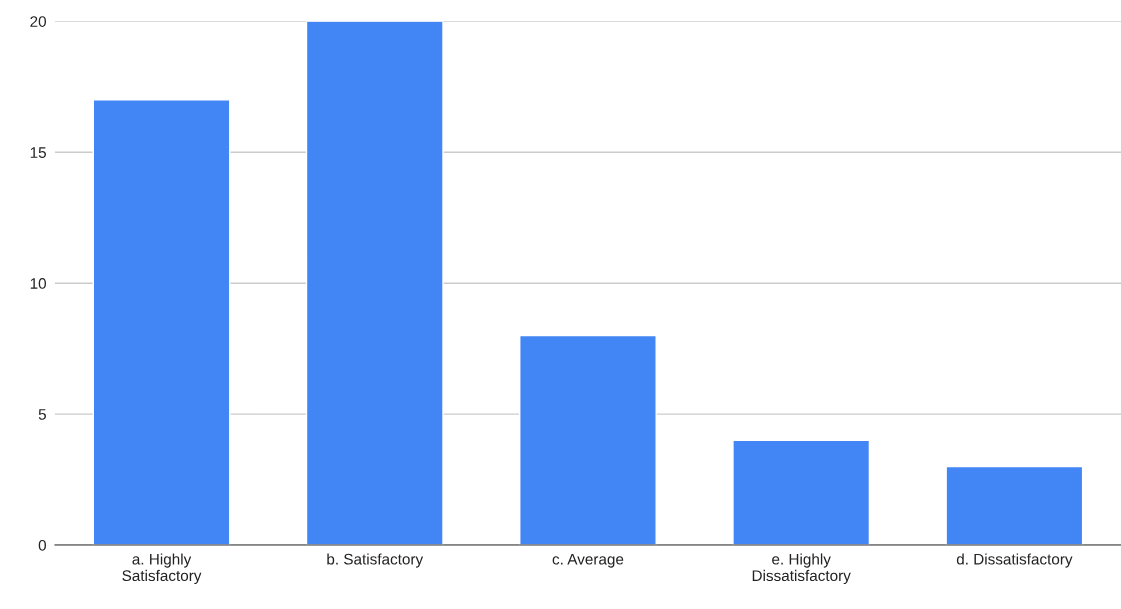  I want to click on x-tick-label: e. Highly Dissatisfactory, so click(801, 569).